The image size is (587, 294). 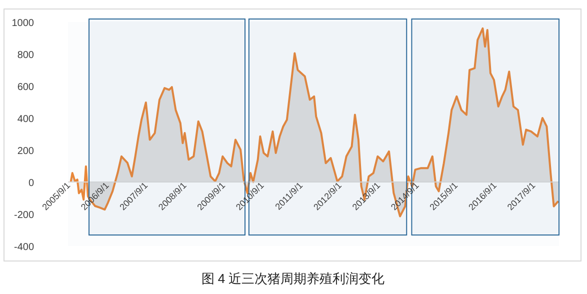 What do you see at coordinates (25, 87) in the screenshot?
I see `y-tick-label: 600` at bounding box center [25, 87].